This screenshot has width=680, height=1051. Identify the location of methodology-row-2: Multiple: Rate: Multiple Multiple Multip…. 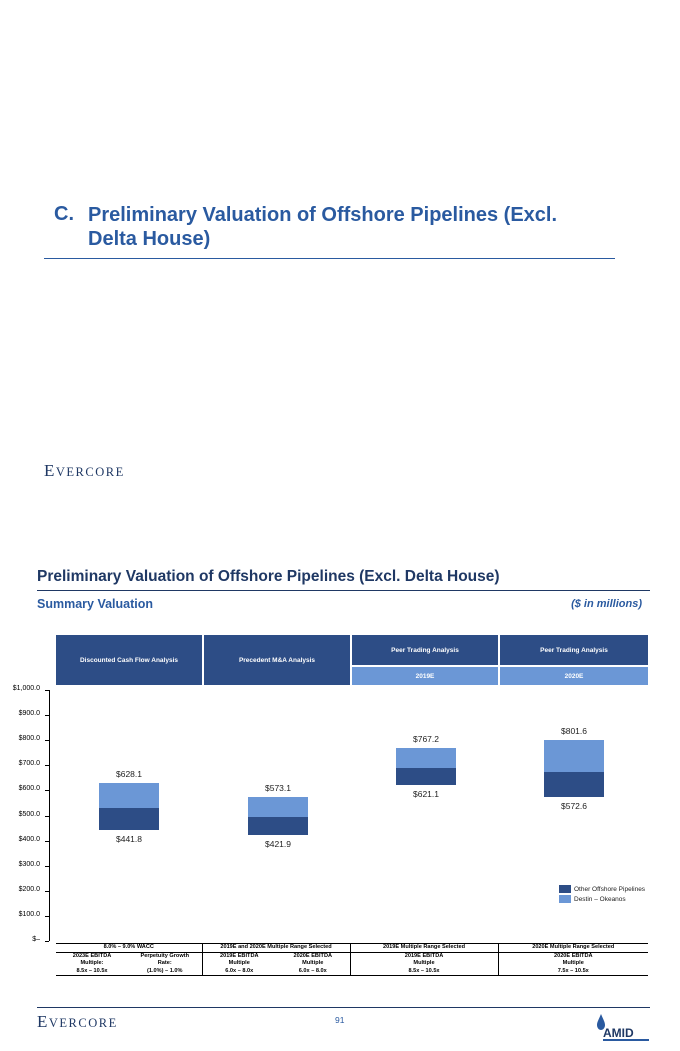
(352, 964).